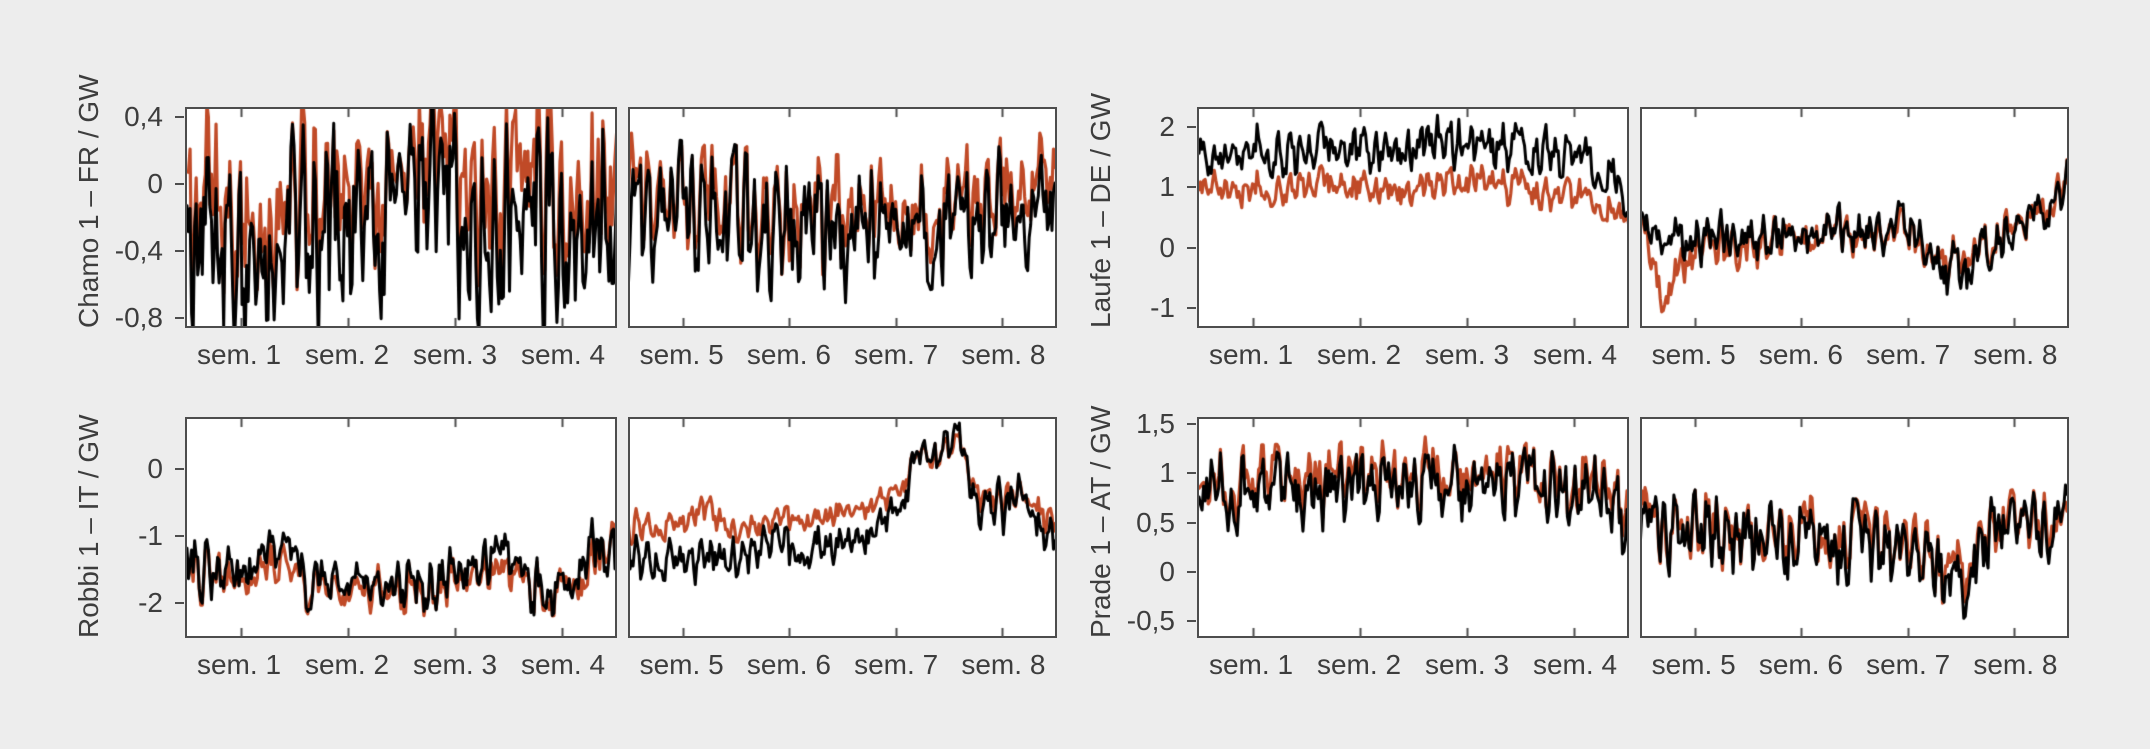 This screenshot has width=2150, height=749. Describe the element at coordinates (143, 117) in the screenshot. I see `y-tick-label: 0,4` at that location.